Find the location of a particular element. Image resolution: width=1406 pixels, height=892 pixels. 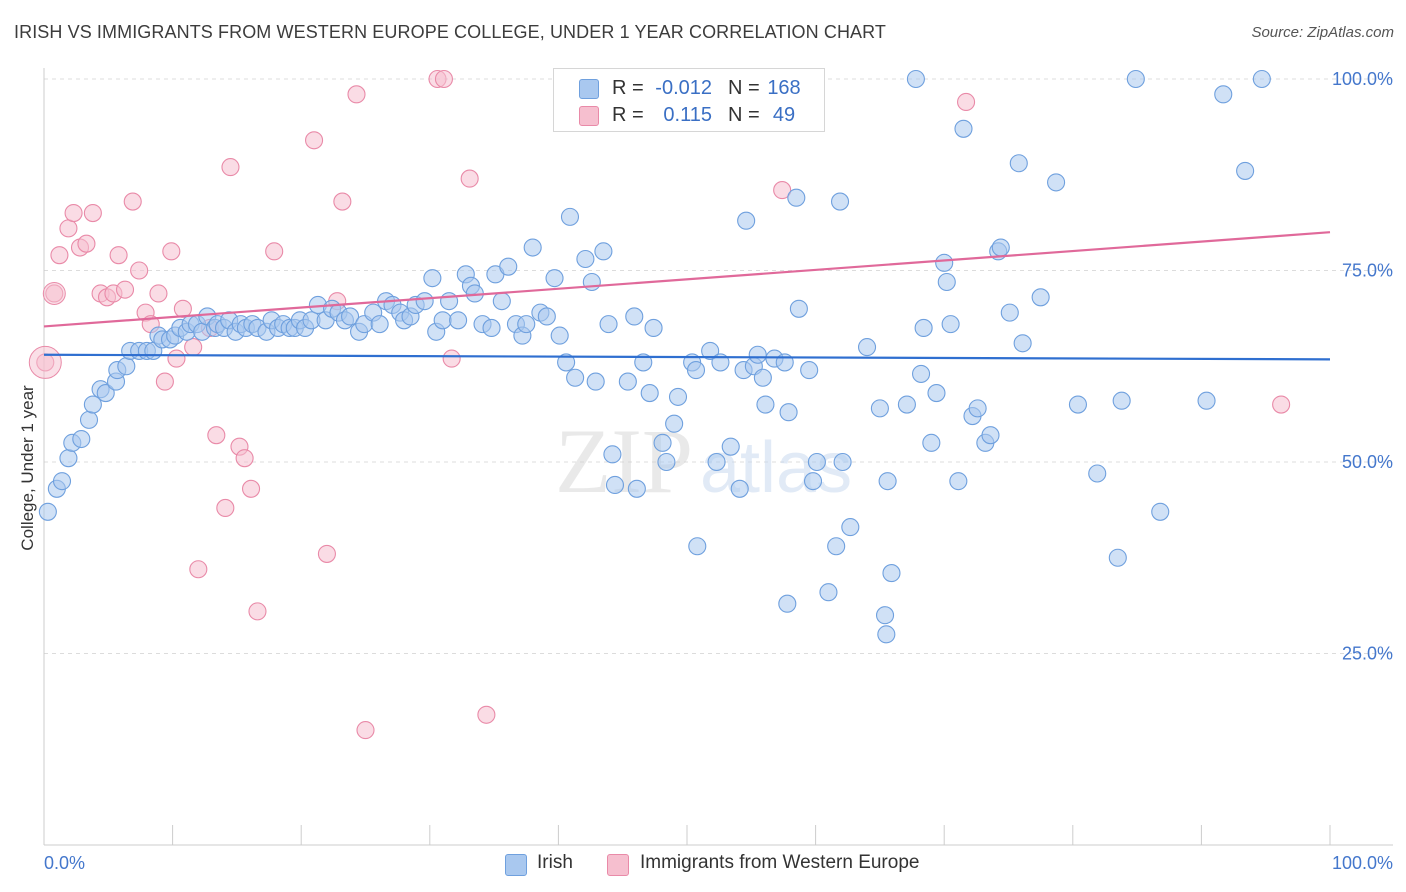

correlation-legend: R = -0.012 N = 168 R = 0.115 N = 49 is located at coordinates (689, 100).